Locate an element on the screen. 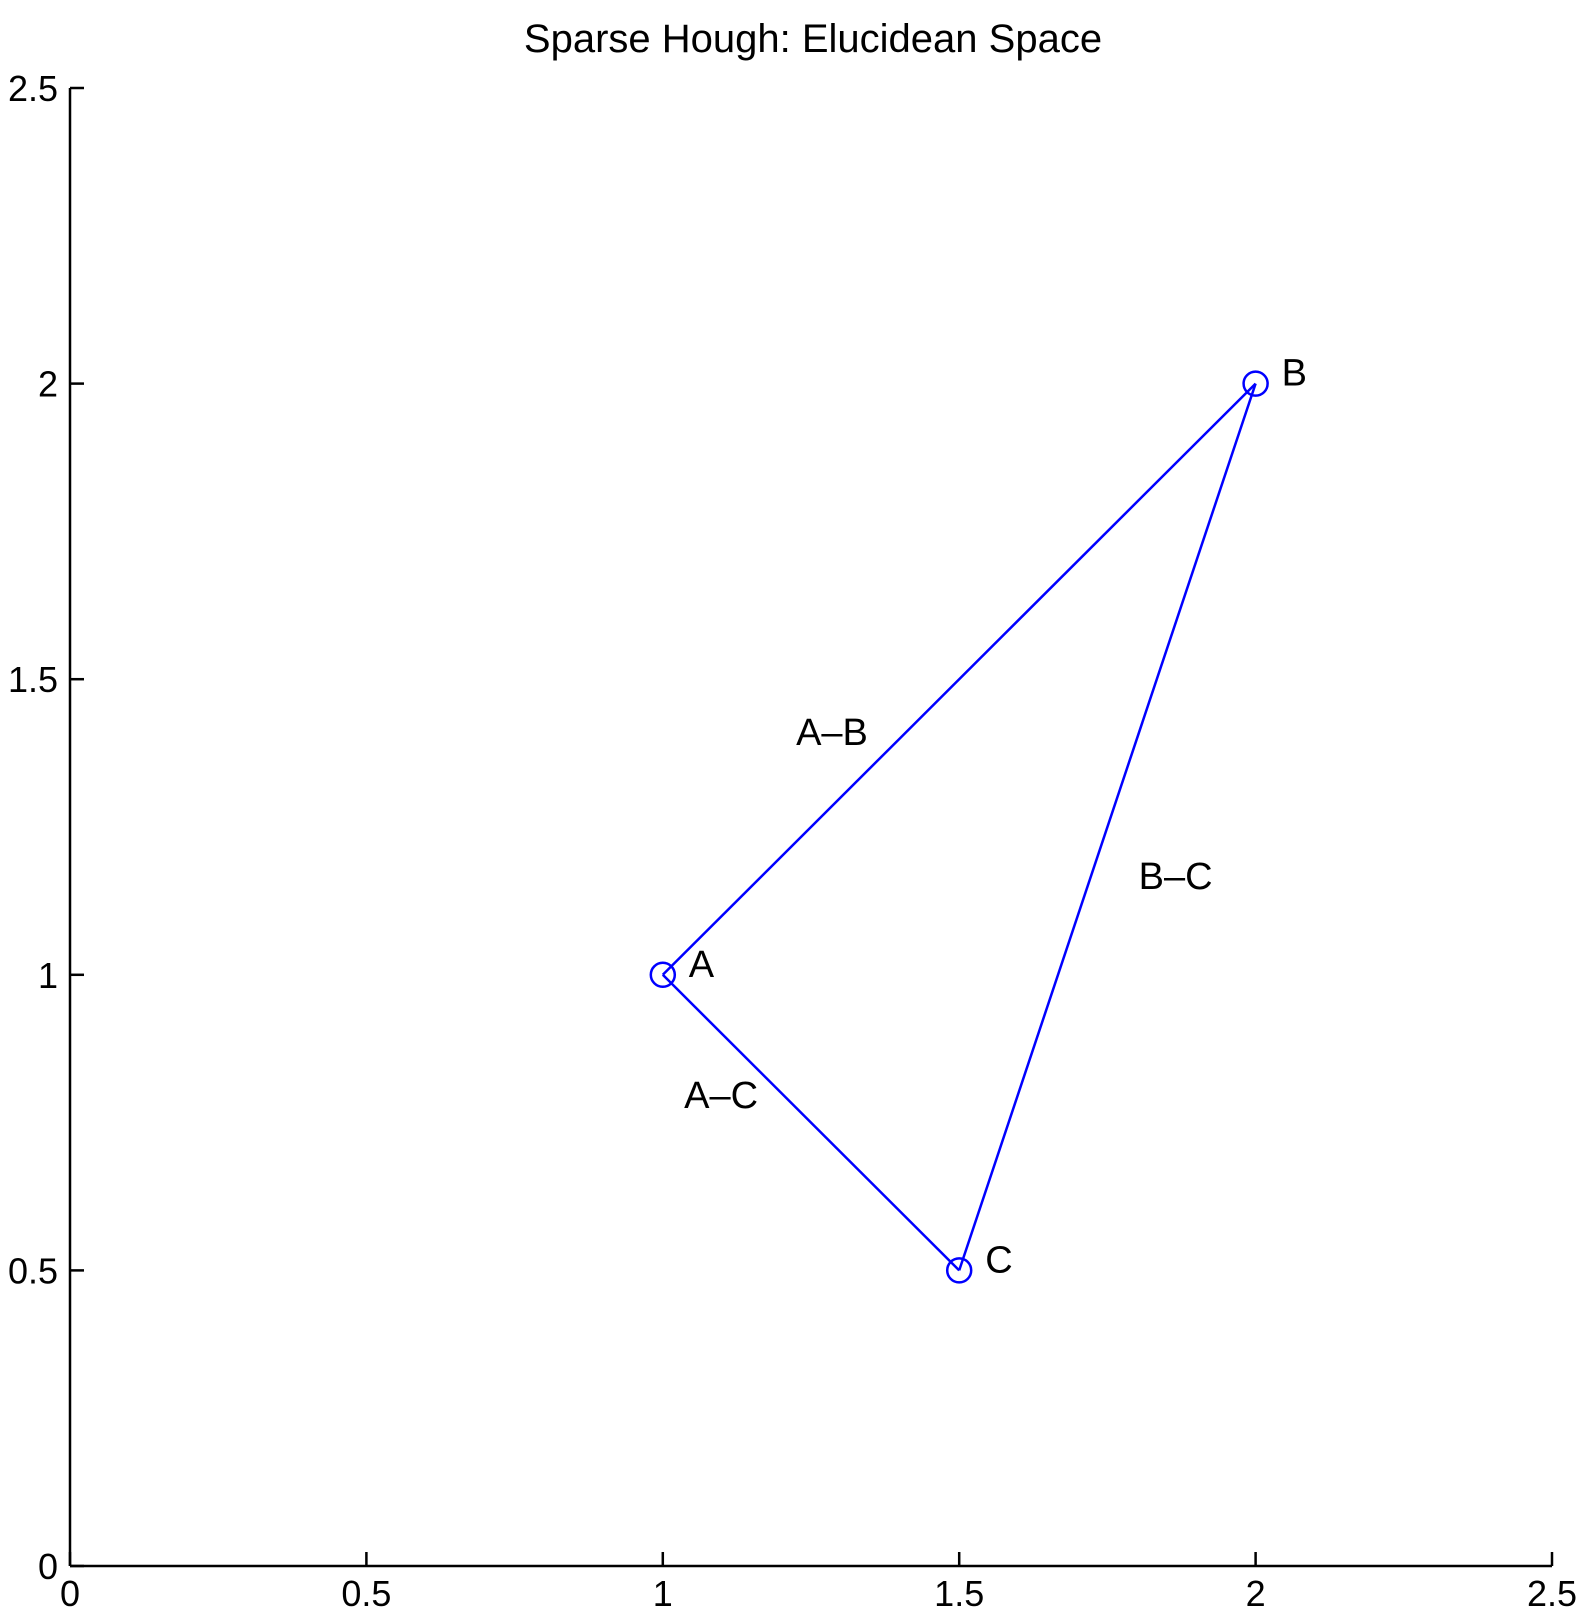  point-label-a: A is located at coordinates (702, 965).